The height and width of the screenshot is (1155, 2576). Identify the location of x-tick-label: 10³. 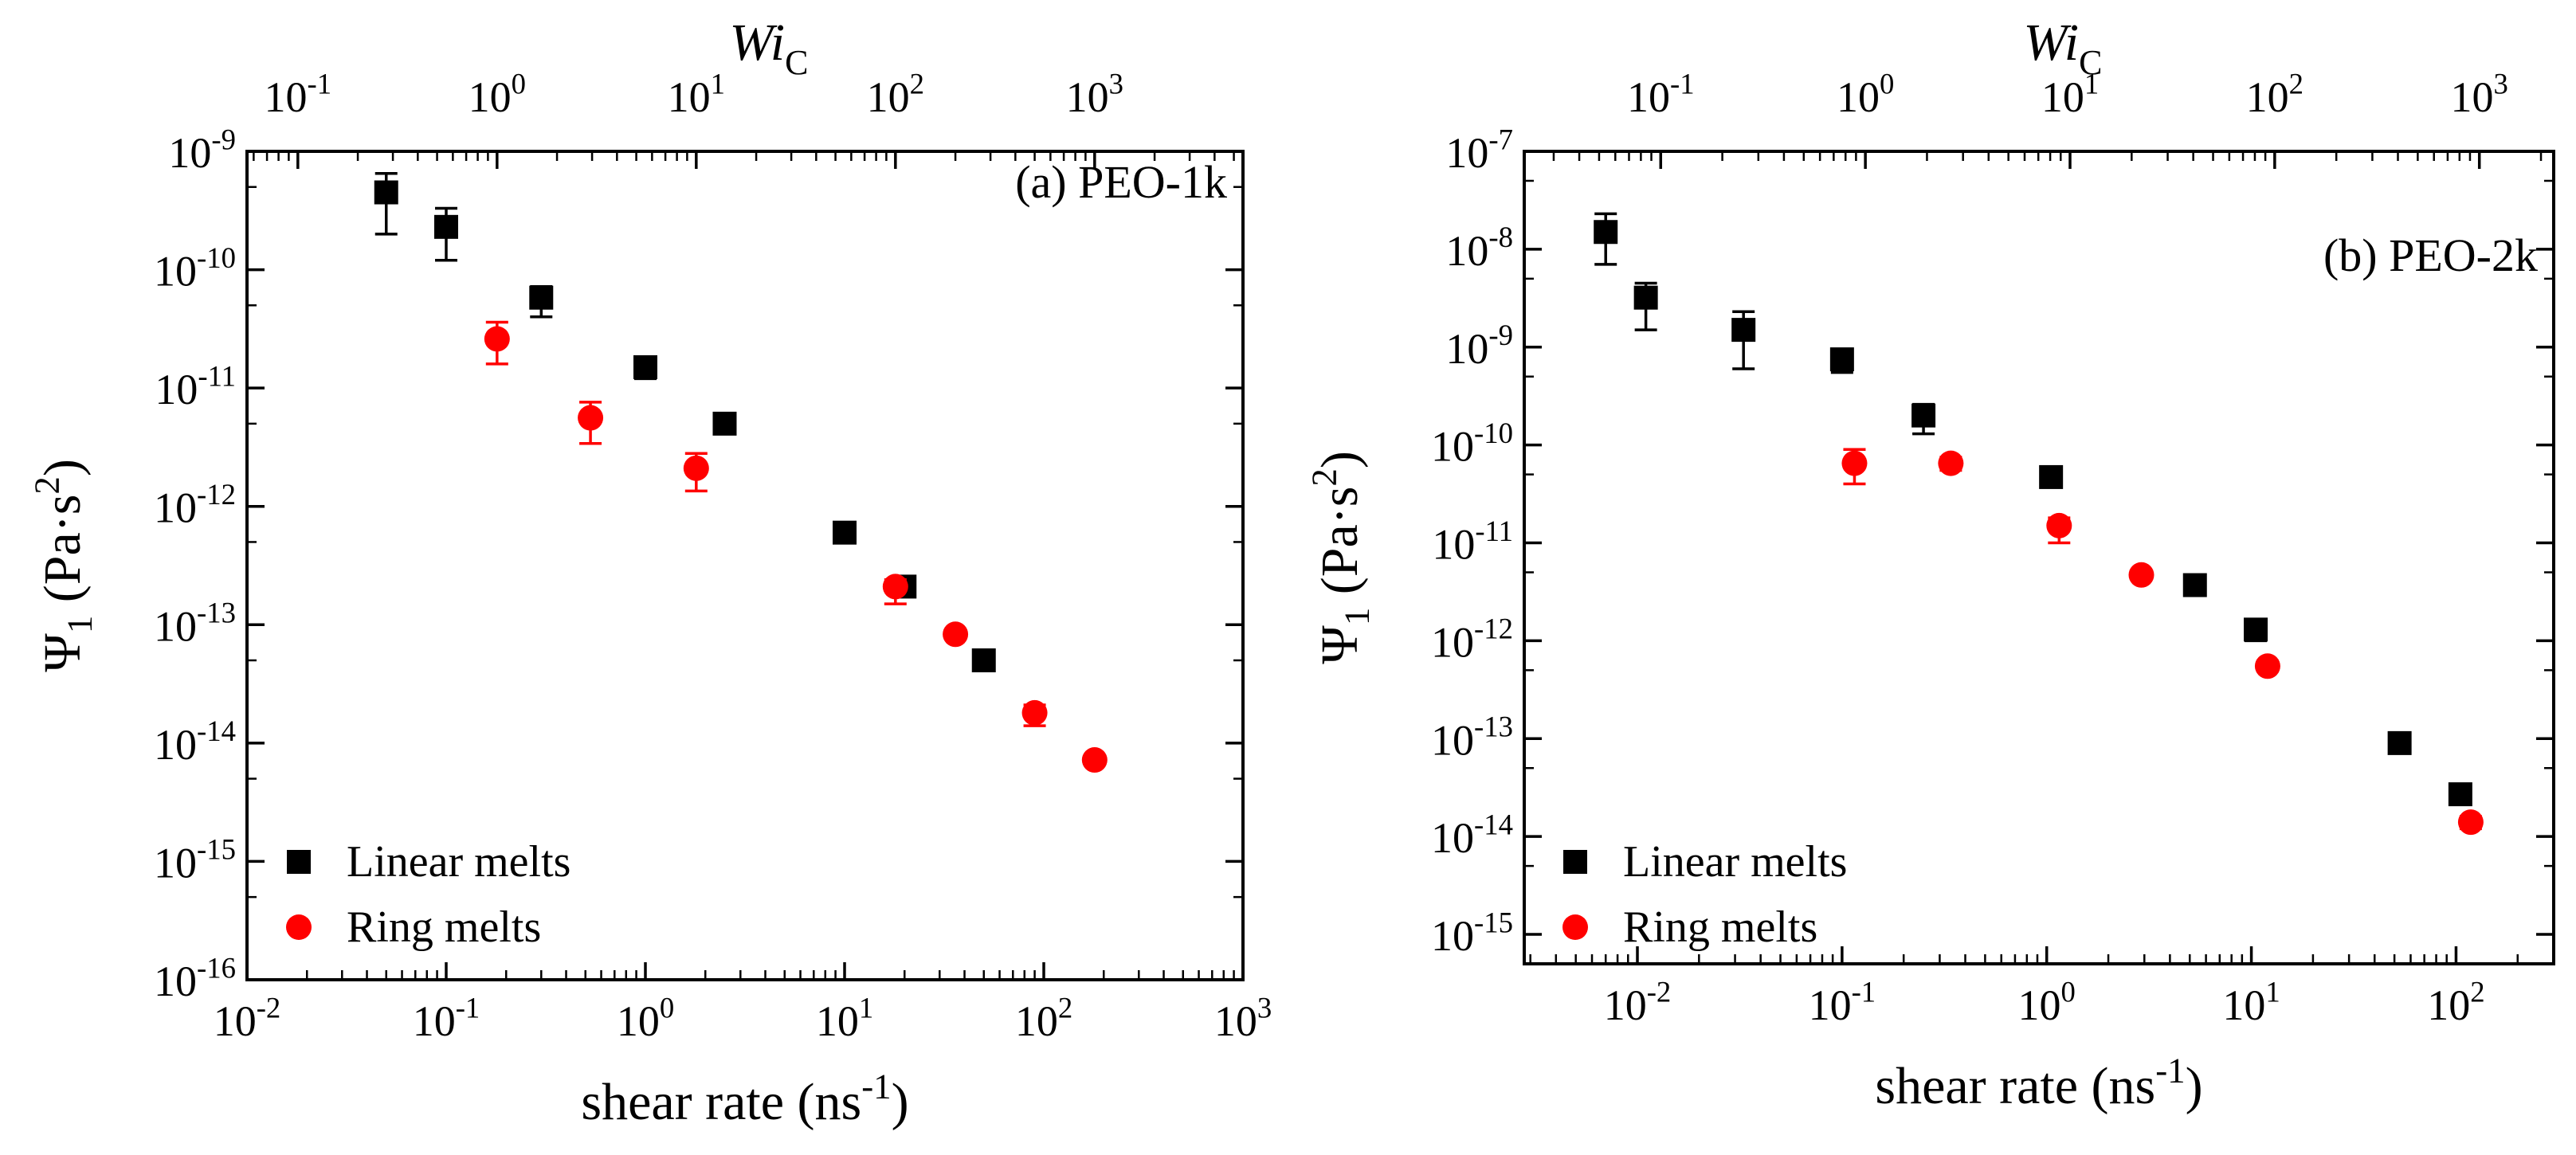
(1243, 1018).